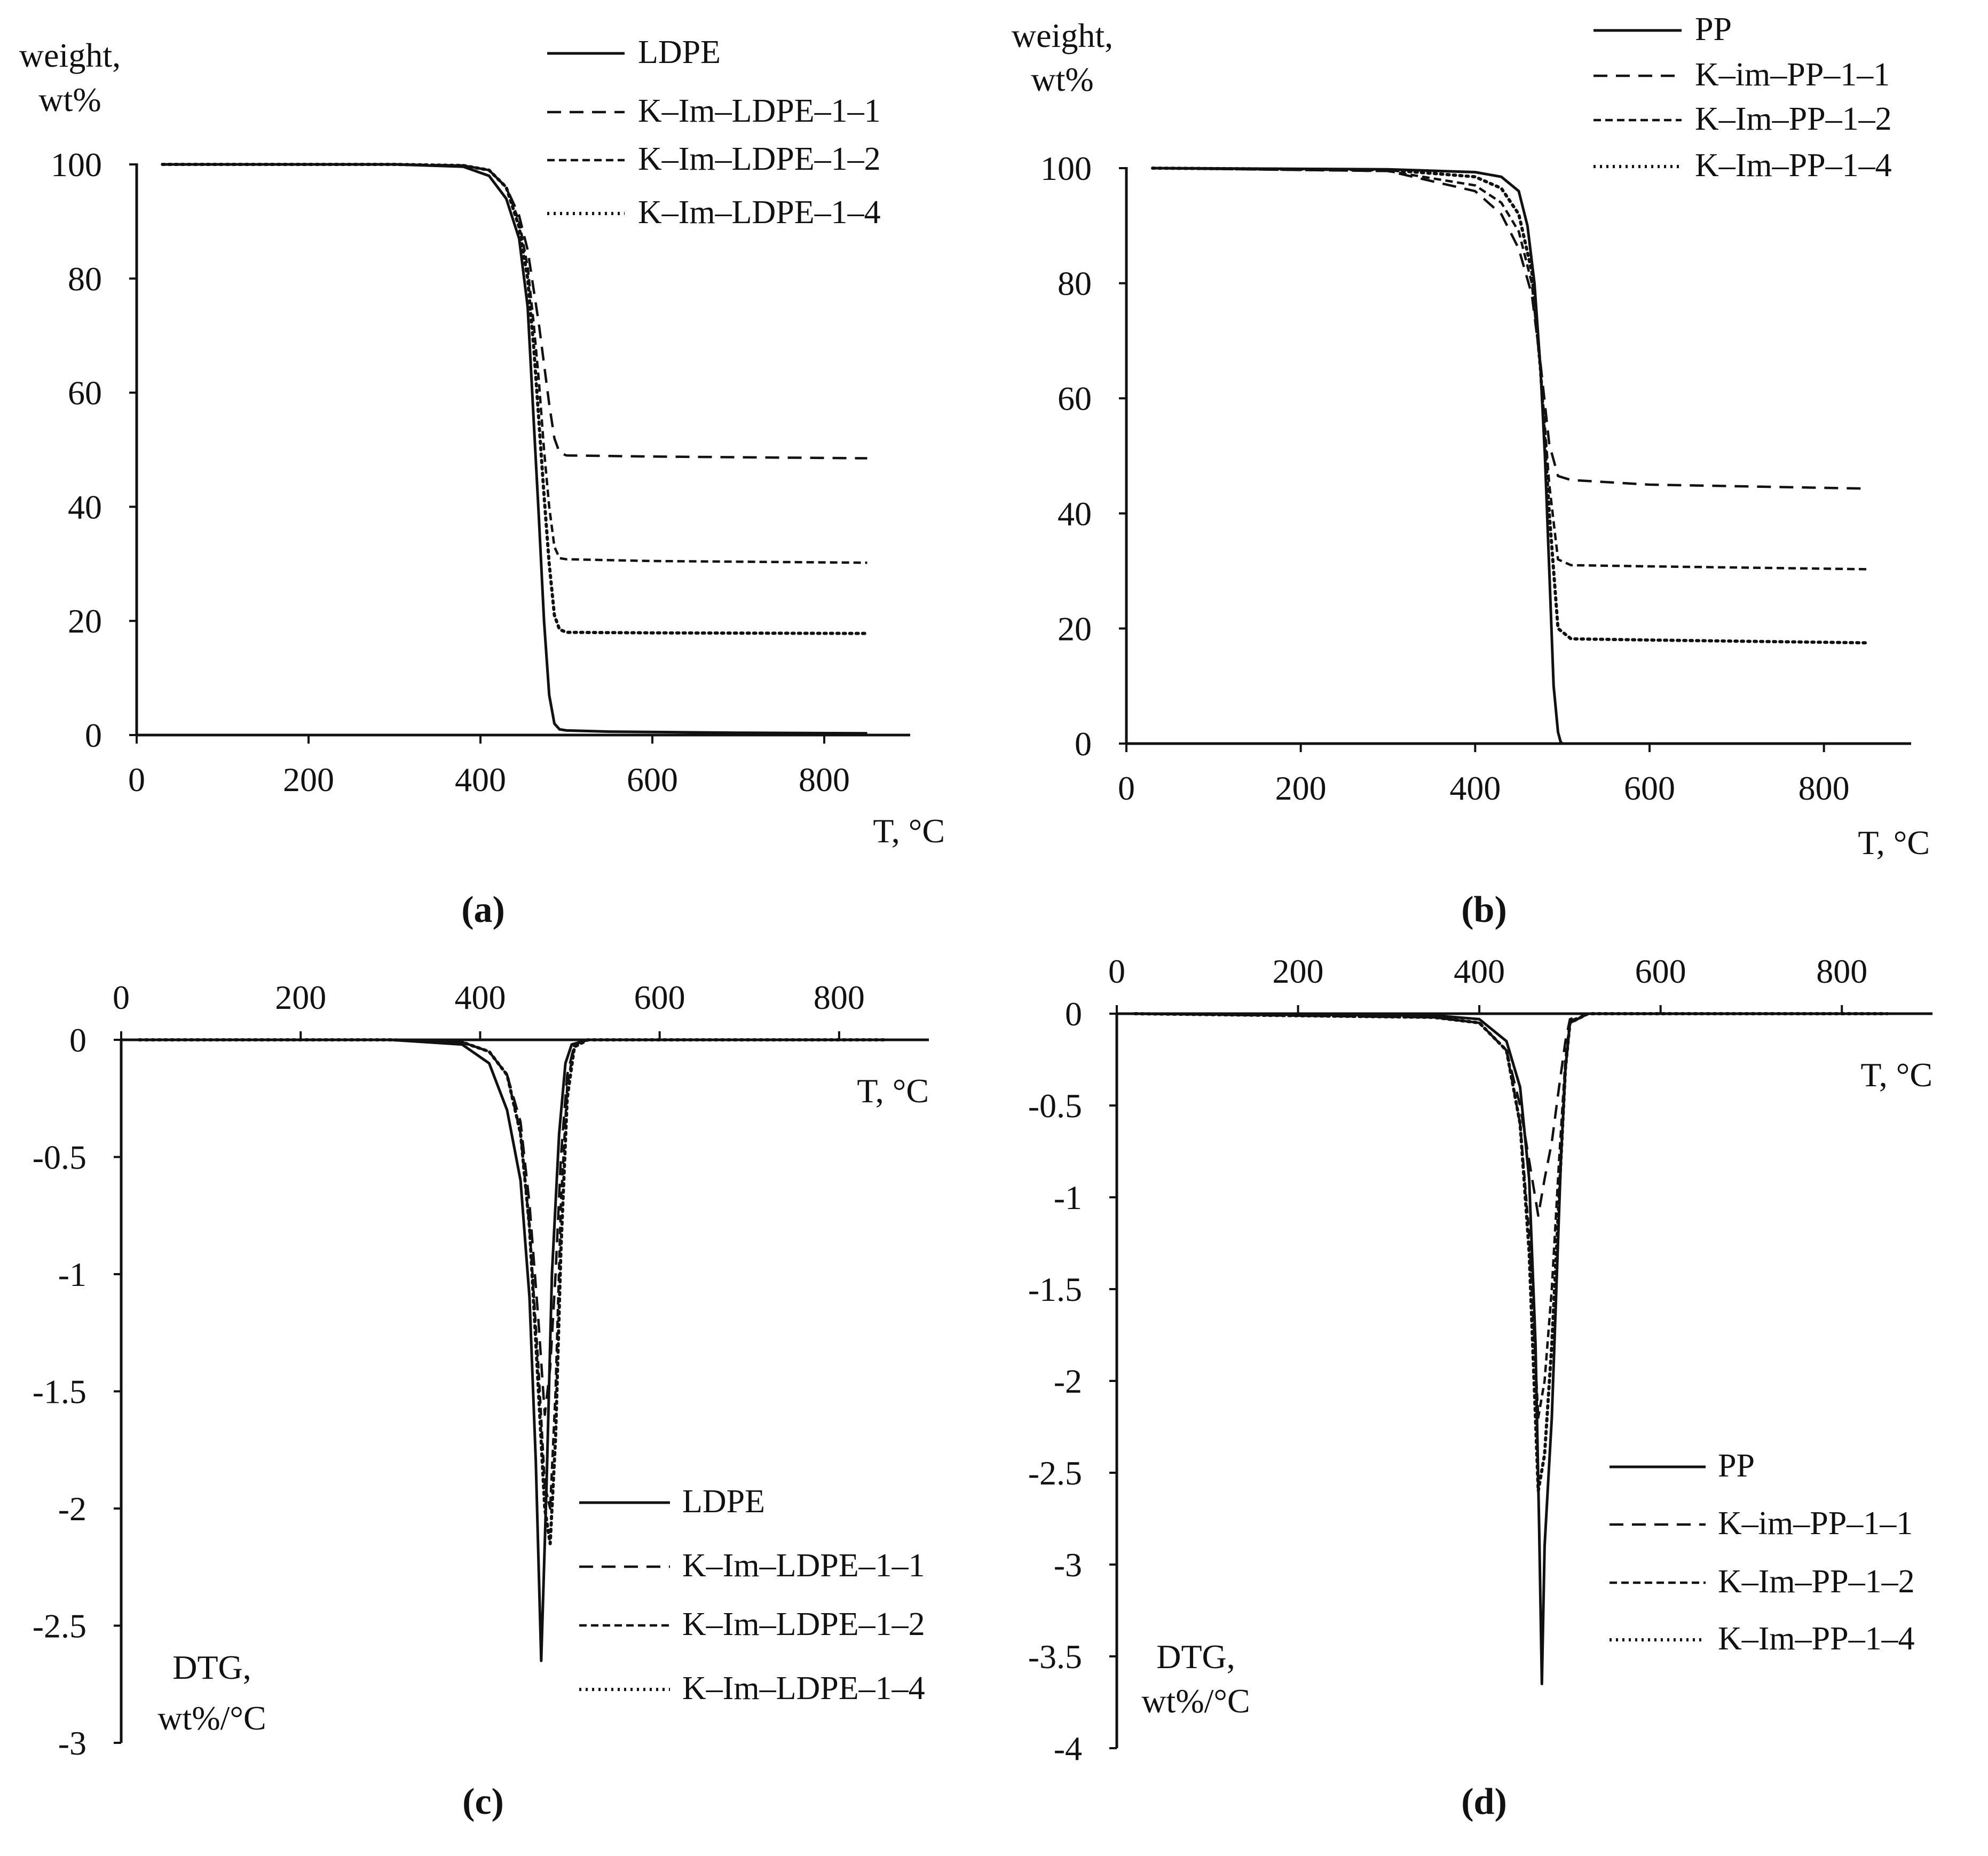  Describe the element at coordinates (1484, 1801) in the screenshot. I see `caption-d: (d)` at that location.